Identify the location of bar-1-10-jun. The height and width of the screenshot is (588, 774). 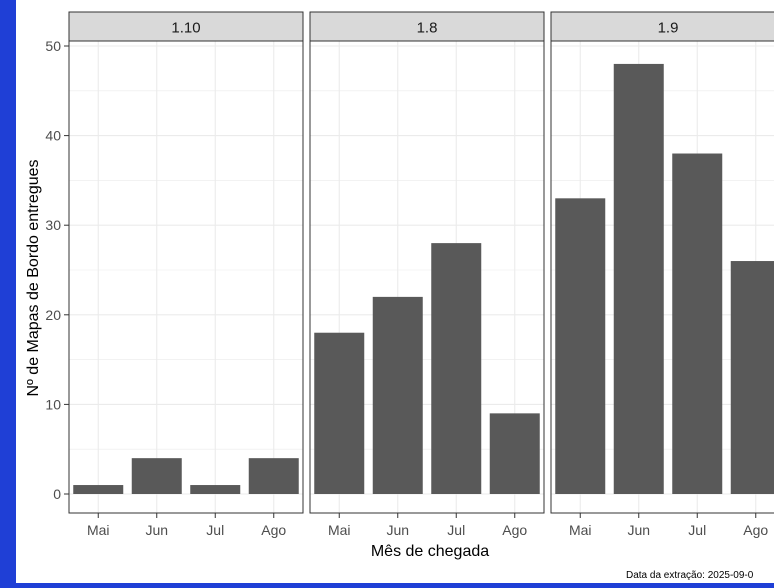
(156, 476).